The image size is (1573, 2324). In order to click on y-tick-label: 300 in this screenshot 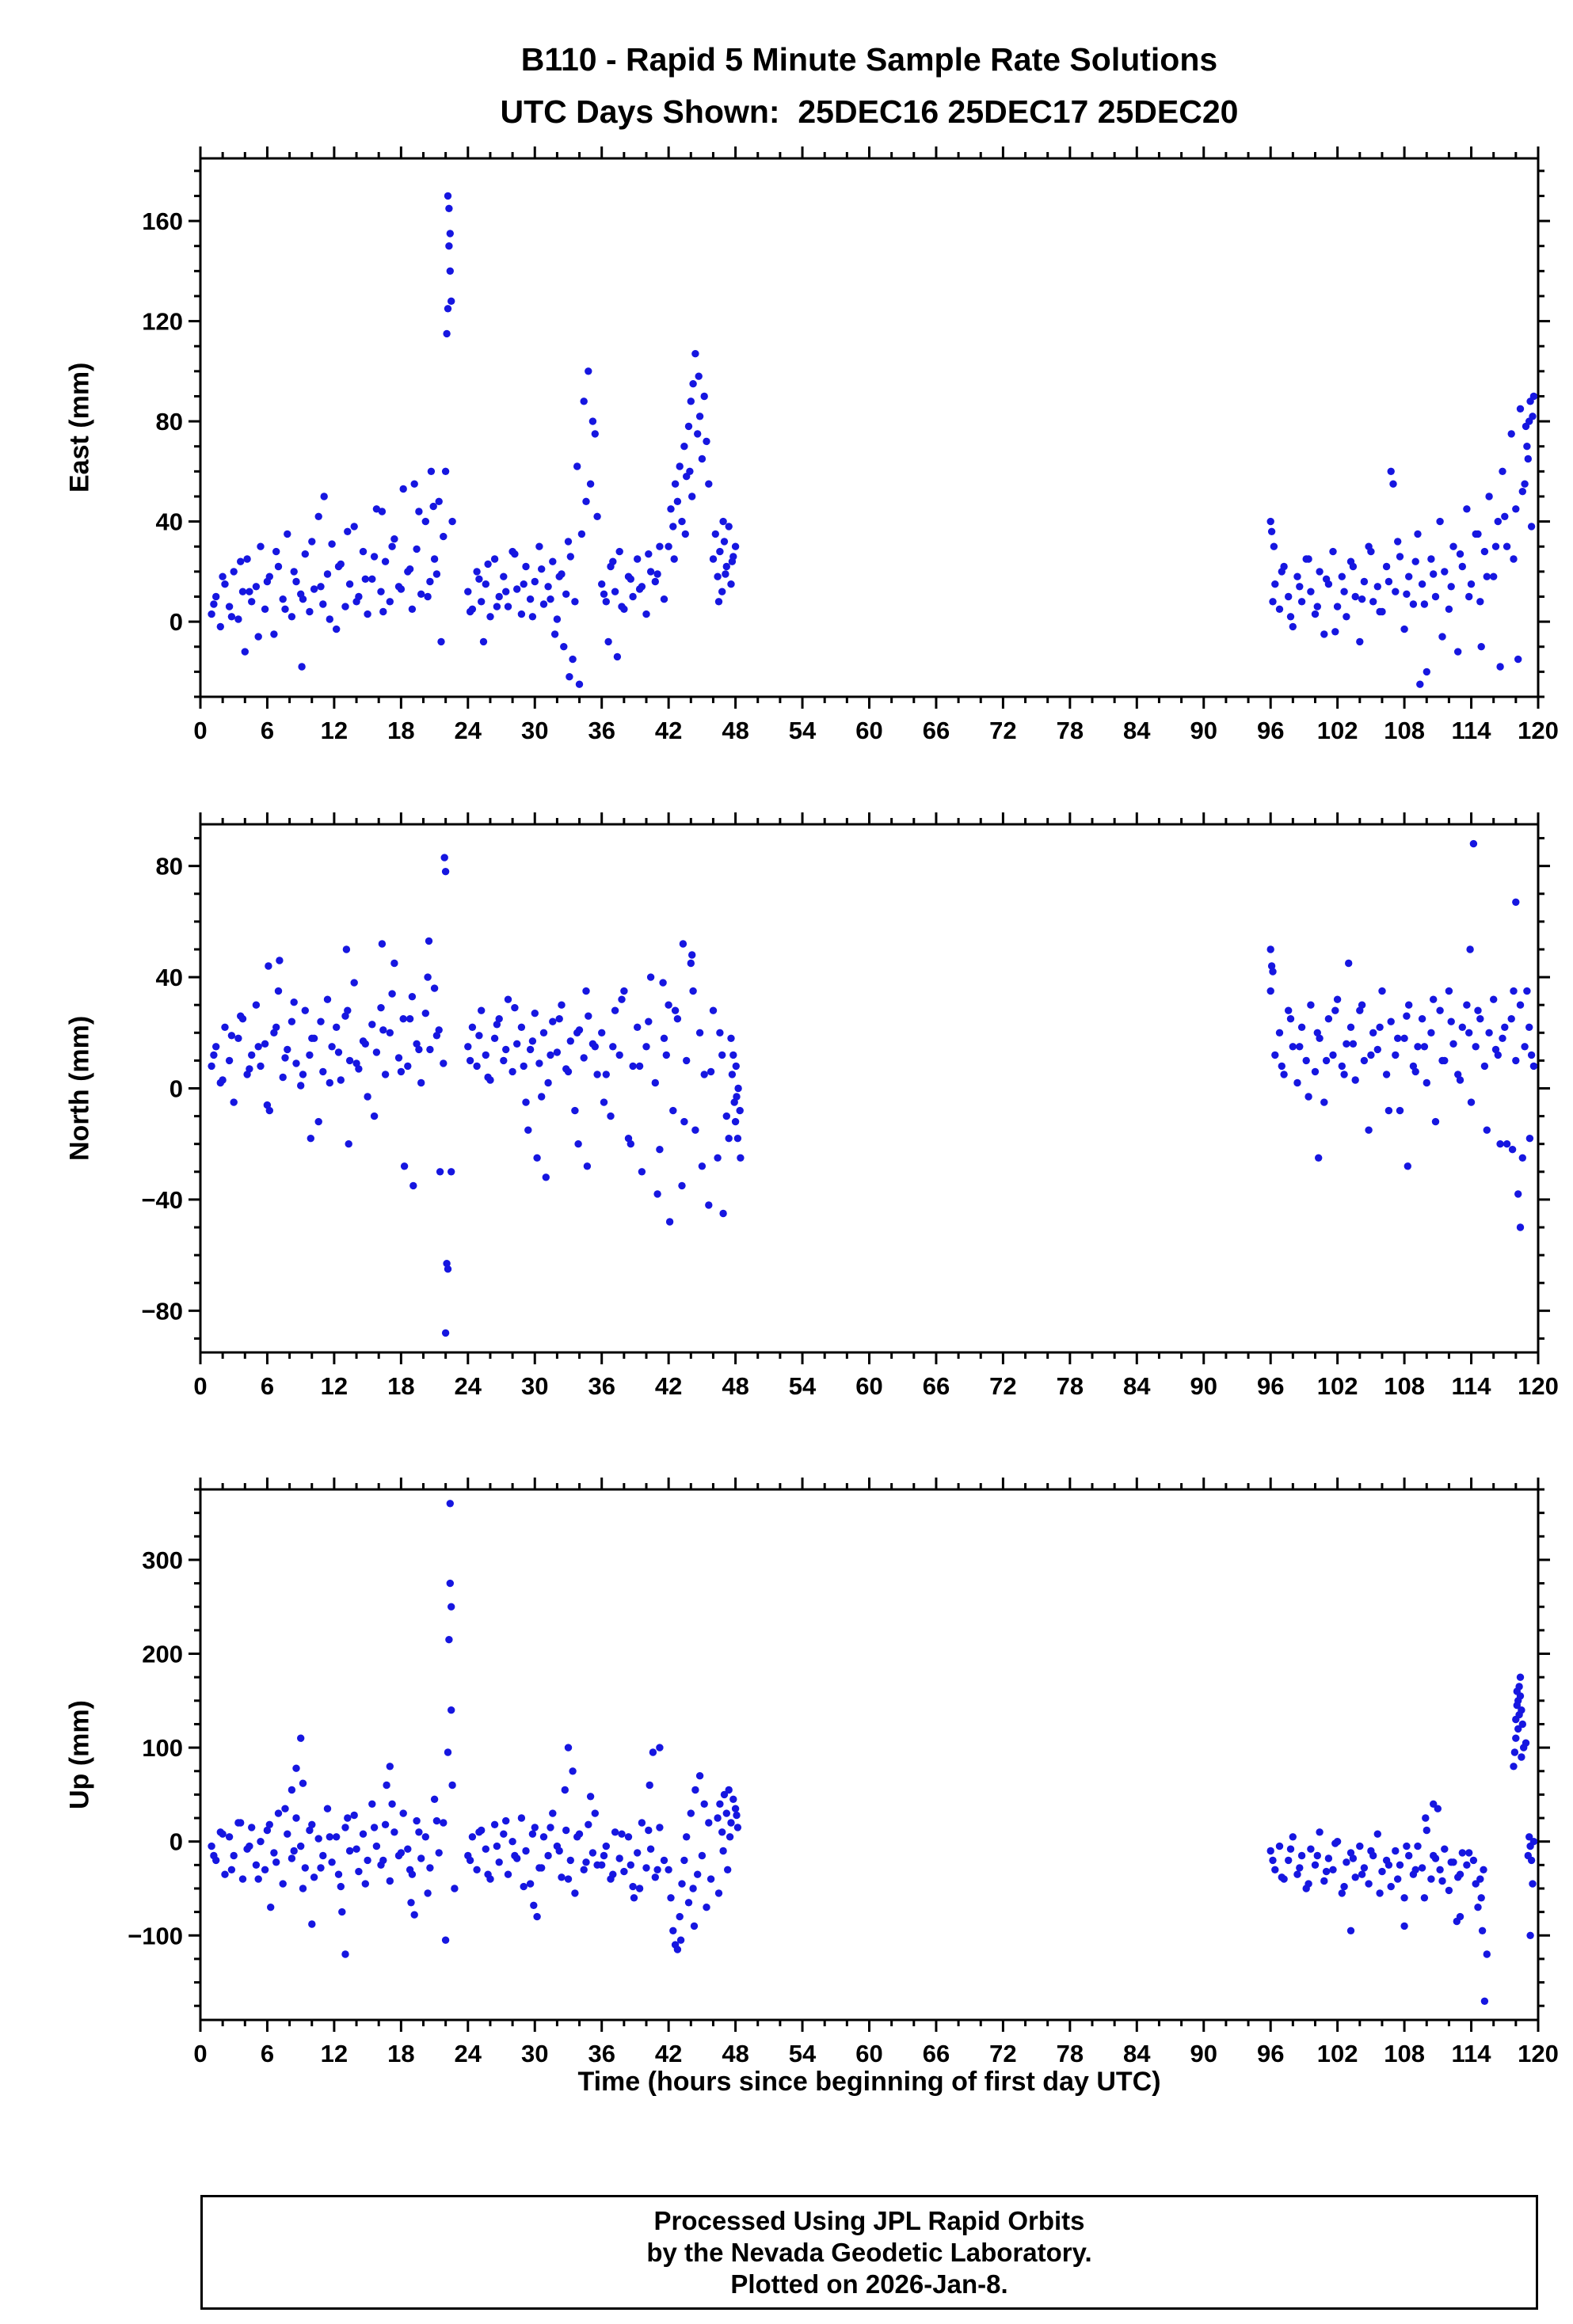, I will do `click(162, 1560)`.